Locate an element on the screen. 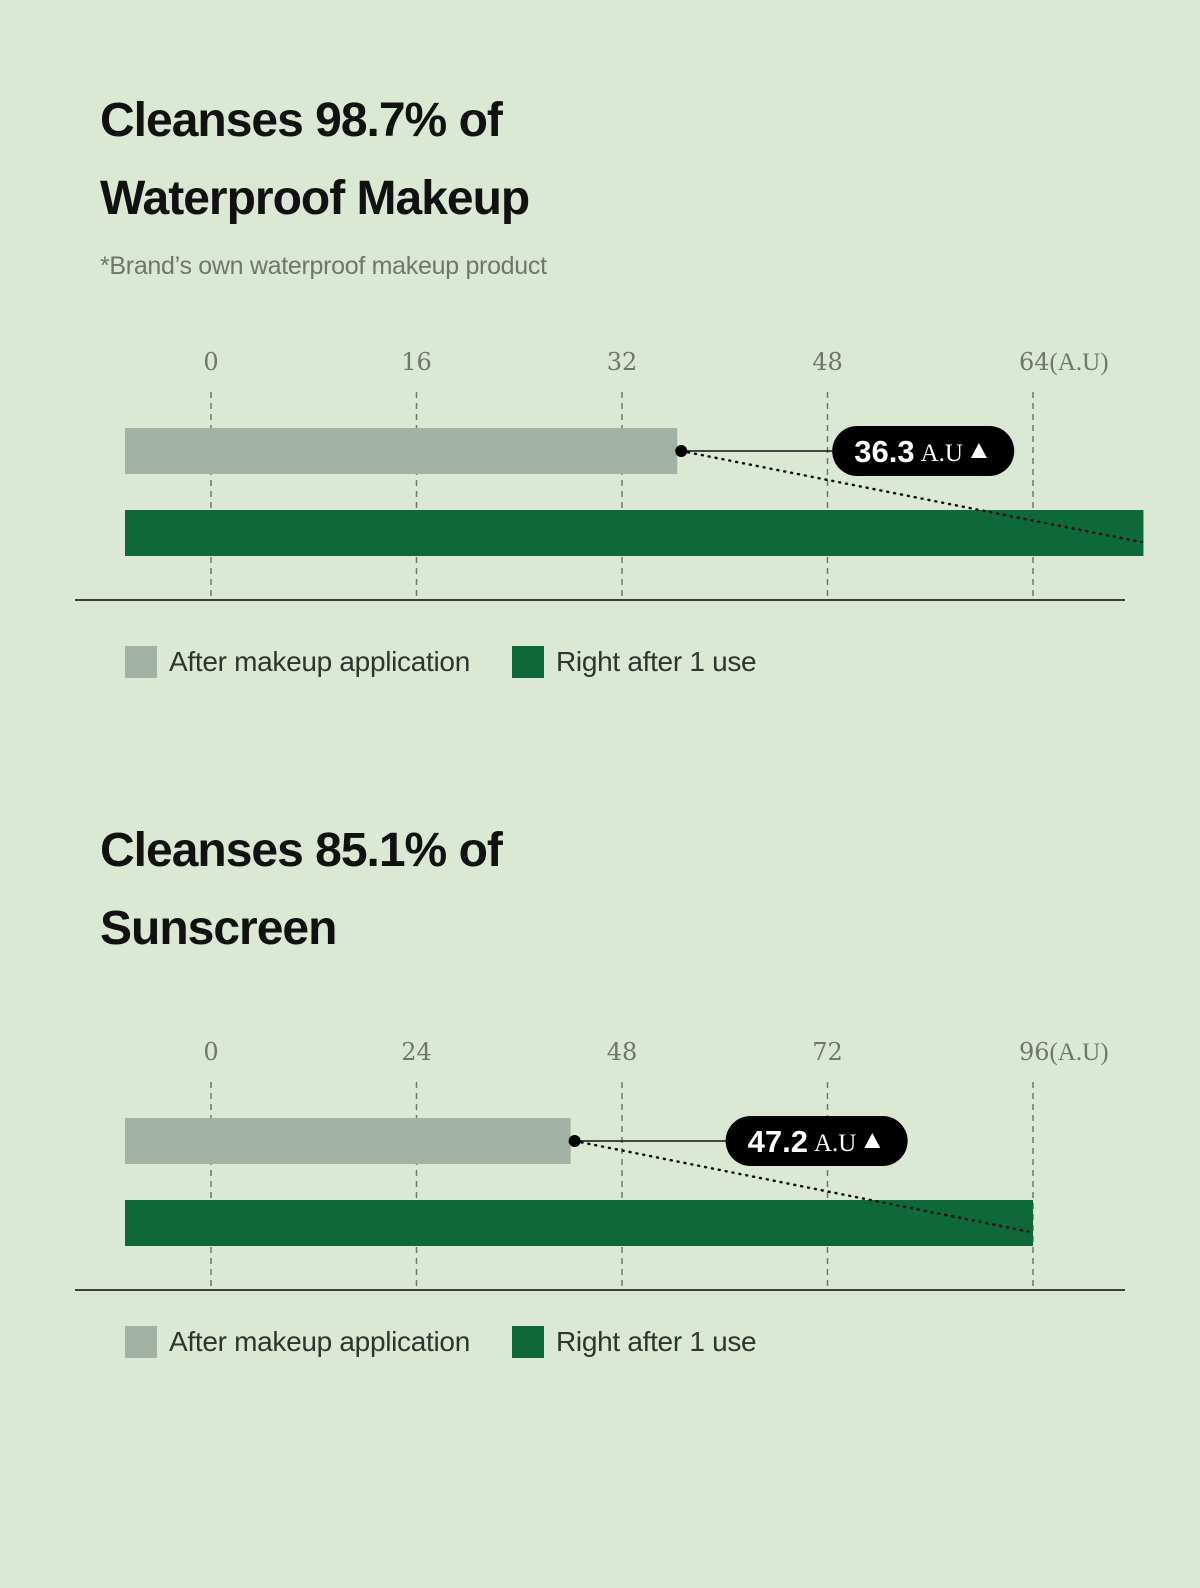 This screenshot has height=1588, width=1200. x-tick-label: 32 is located at coordinates (622, 362).